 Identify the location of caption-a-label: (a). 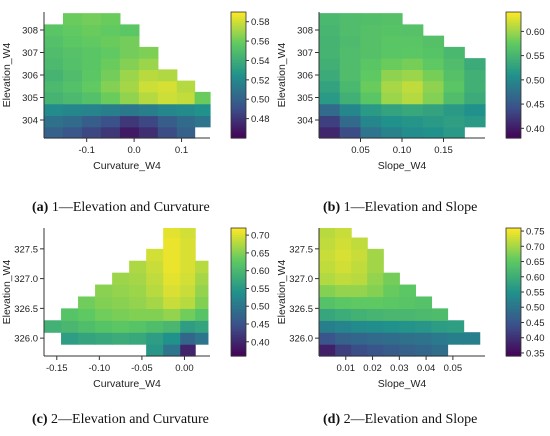
(40, 207).